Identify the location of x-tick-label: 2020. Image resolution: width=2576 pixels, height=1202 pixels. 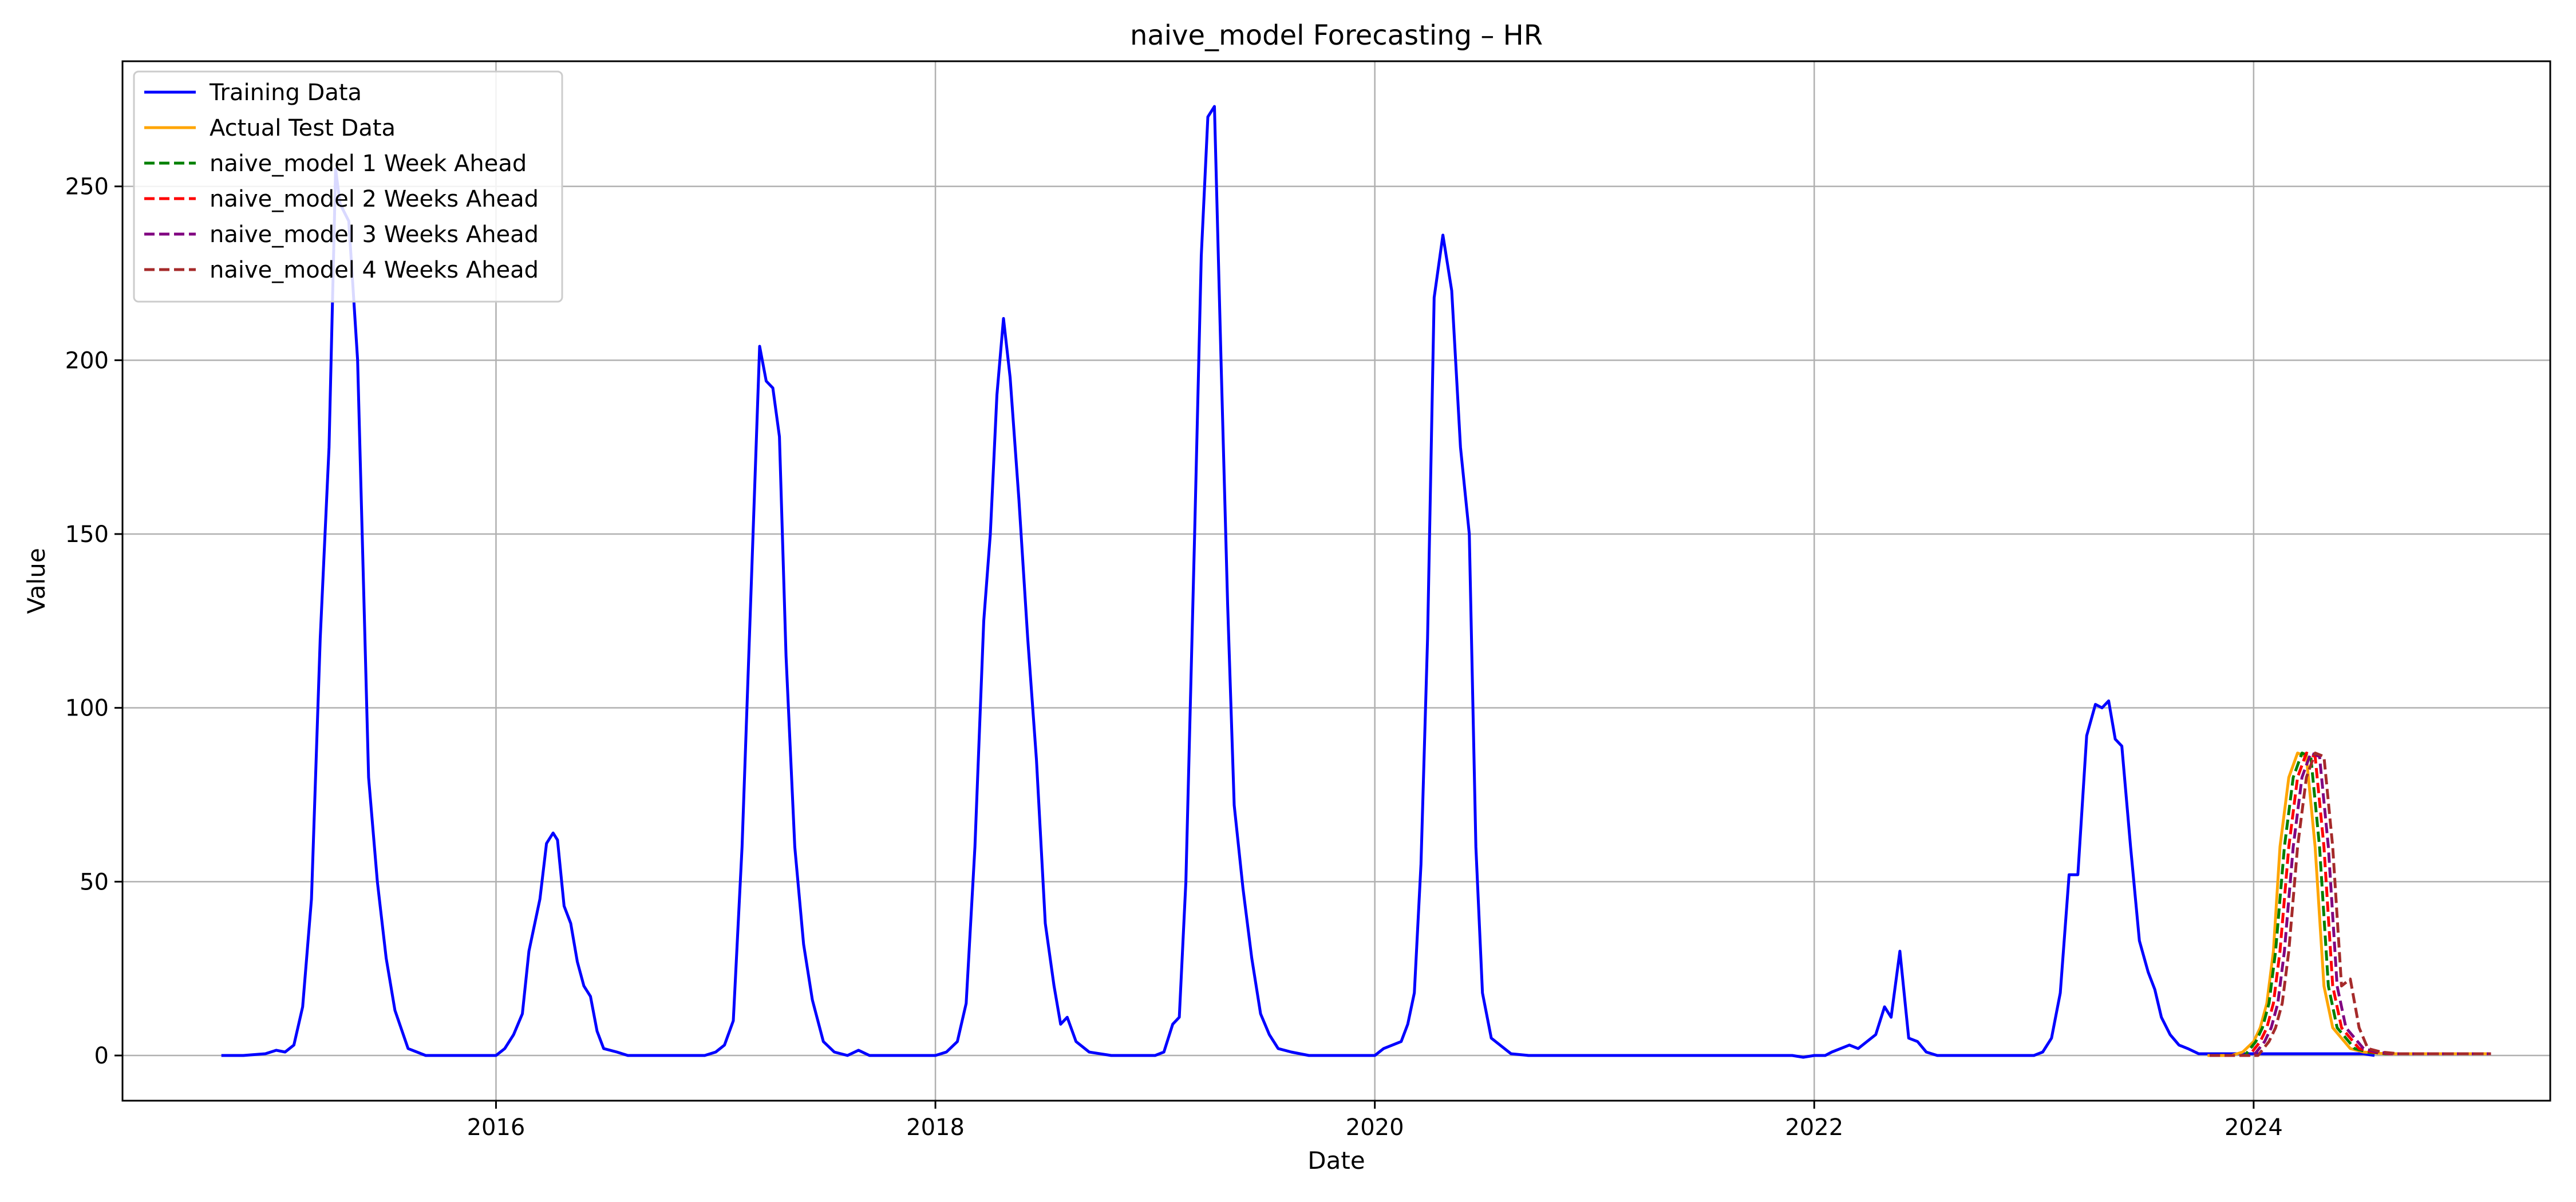
(1375, 1127).